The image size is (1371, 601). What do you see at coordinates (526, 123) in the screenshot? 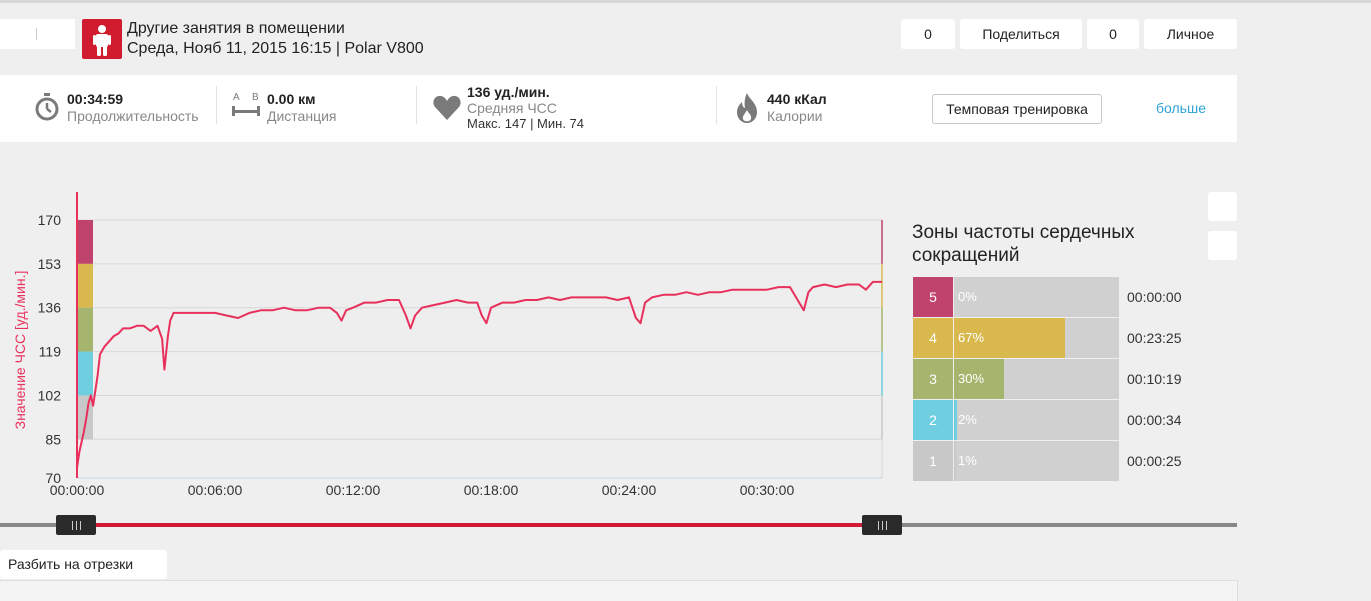
I see `heart-rate-max-min: Макс. 147 | Мин. 74` at bounding box center [526, 123].